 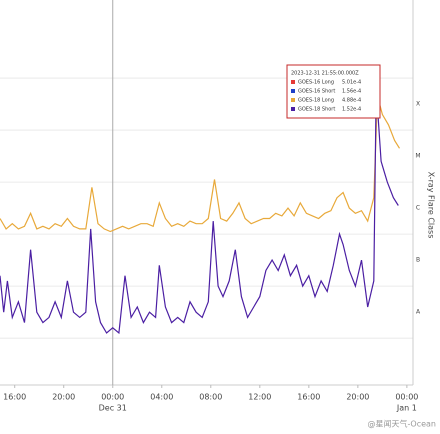 What do you see at coordinates (351, 101) in the screenshot?
I see `legend-value: 4.88e-4` at bounding box center [351, 101].